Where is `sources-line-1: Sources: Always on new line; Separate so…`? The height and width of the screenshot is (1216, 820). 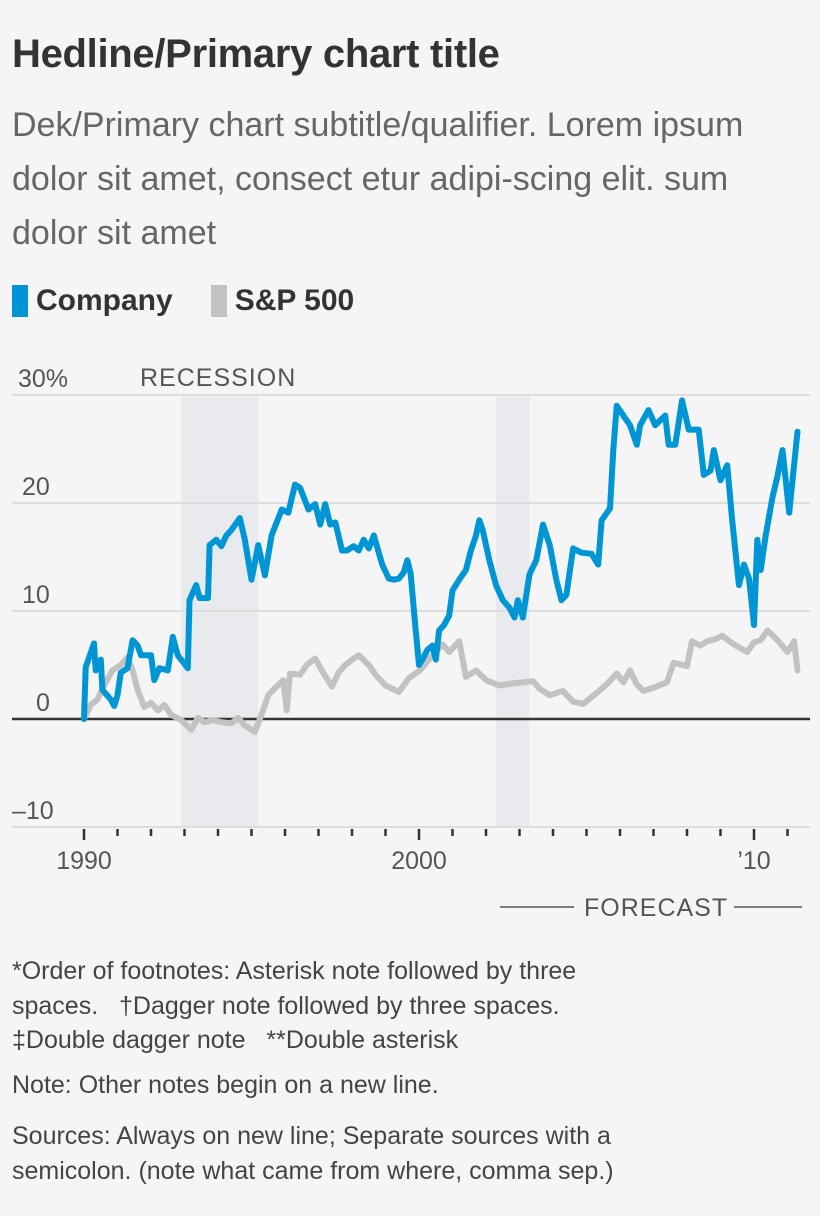 sources-line-1: Sources: Always on new line; Separate so… is located at coordinates (311, 1136).